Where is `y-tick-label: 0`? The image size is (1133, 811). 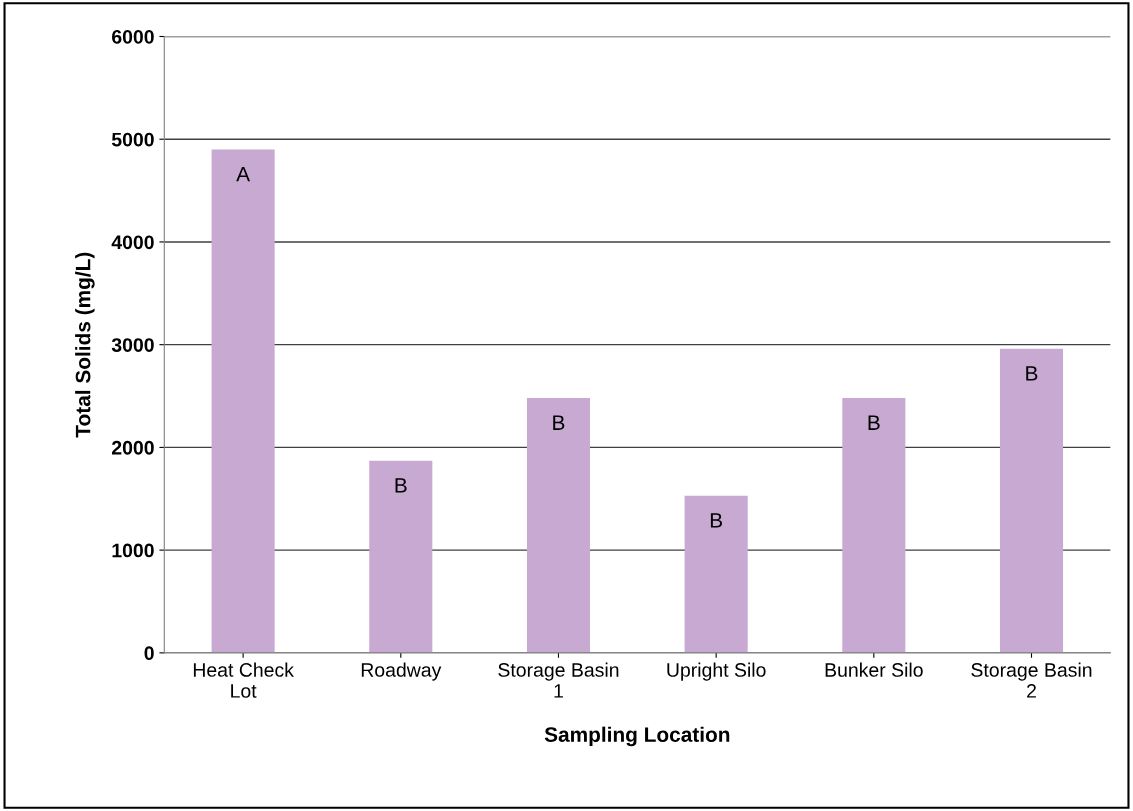
y-tick-label: 0 is located at coordinates (149, 653).